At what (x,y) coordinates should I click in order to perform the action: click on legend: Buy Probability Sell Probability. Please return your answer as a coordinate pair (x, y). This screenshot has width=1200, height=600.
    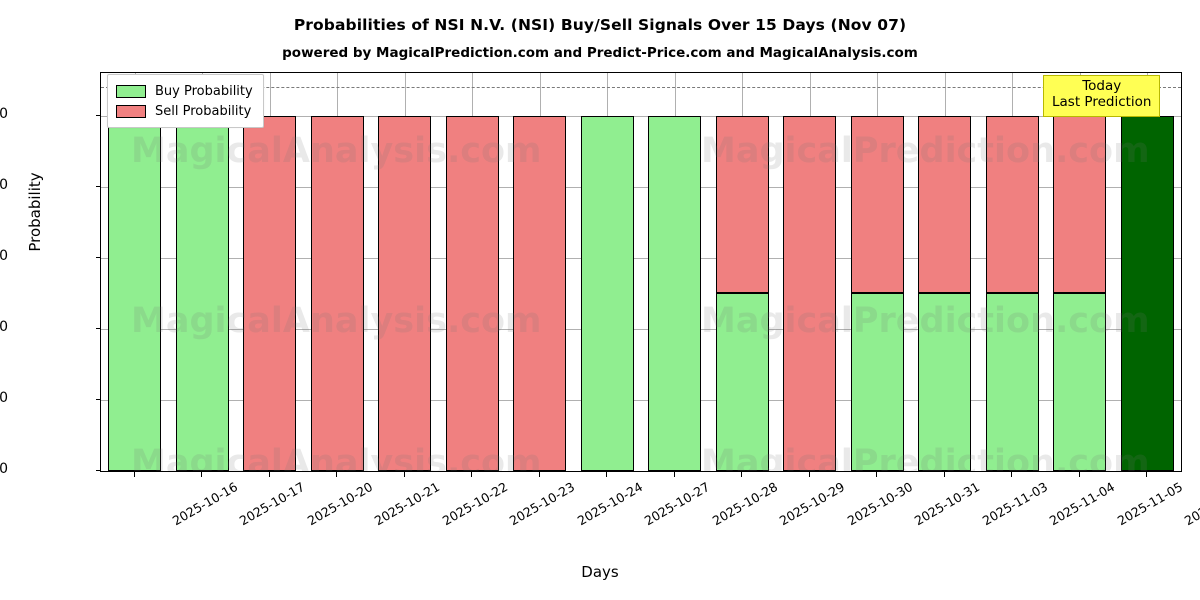
    Looking at the image, I should click on (185, 101).